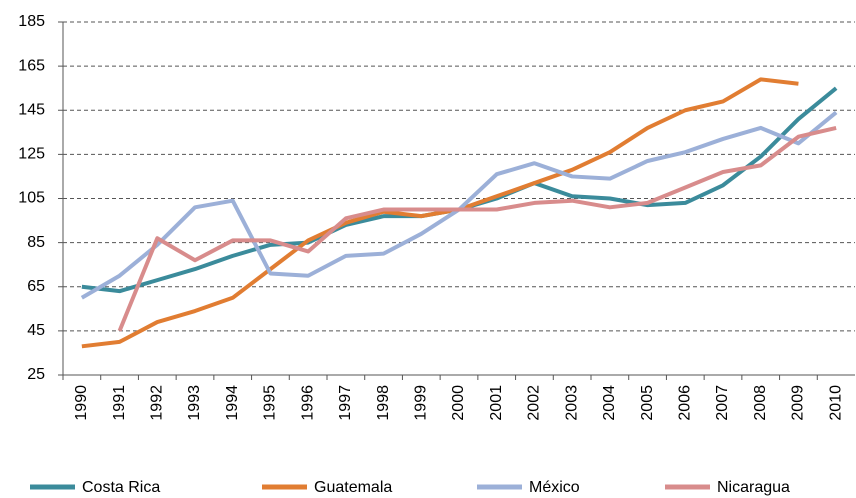  What do you see at coordinates (81, 403) in the screenshot?
I see `x-tick-label: 1990` at bounding box center [81, 403].